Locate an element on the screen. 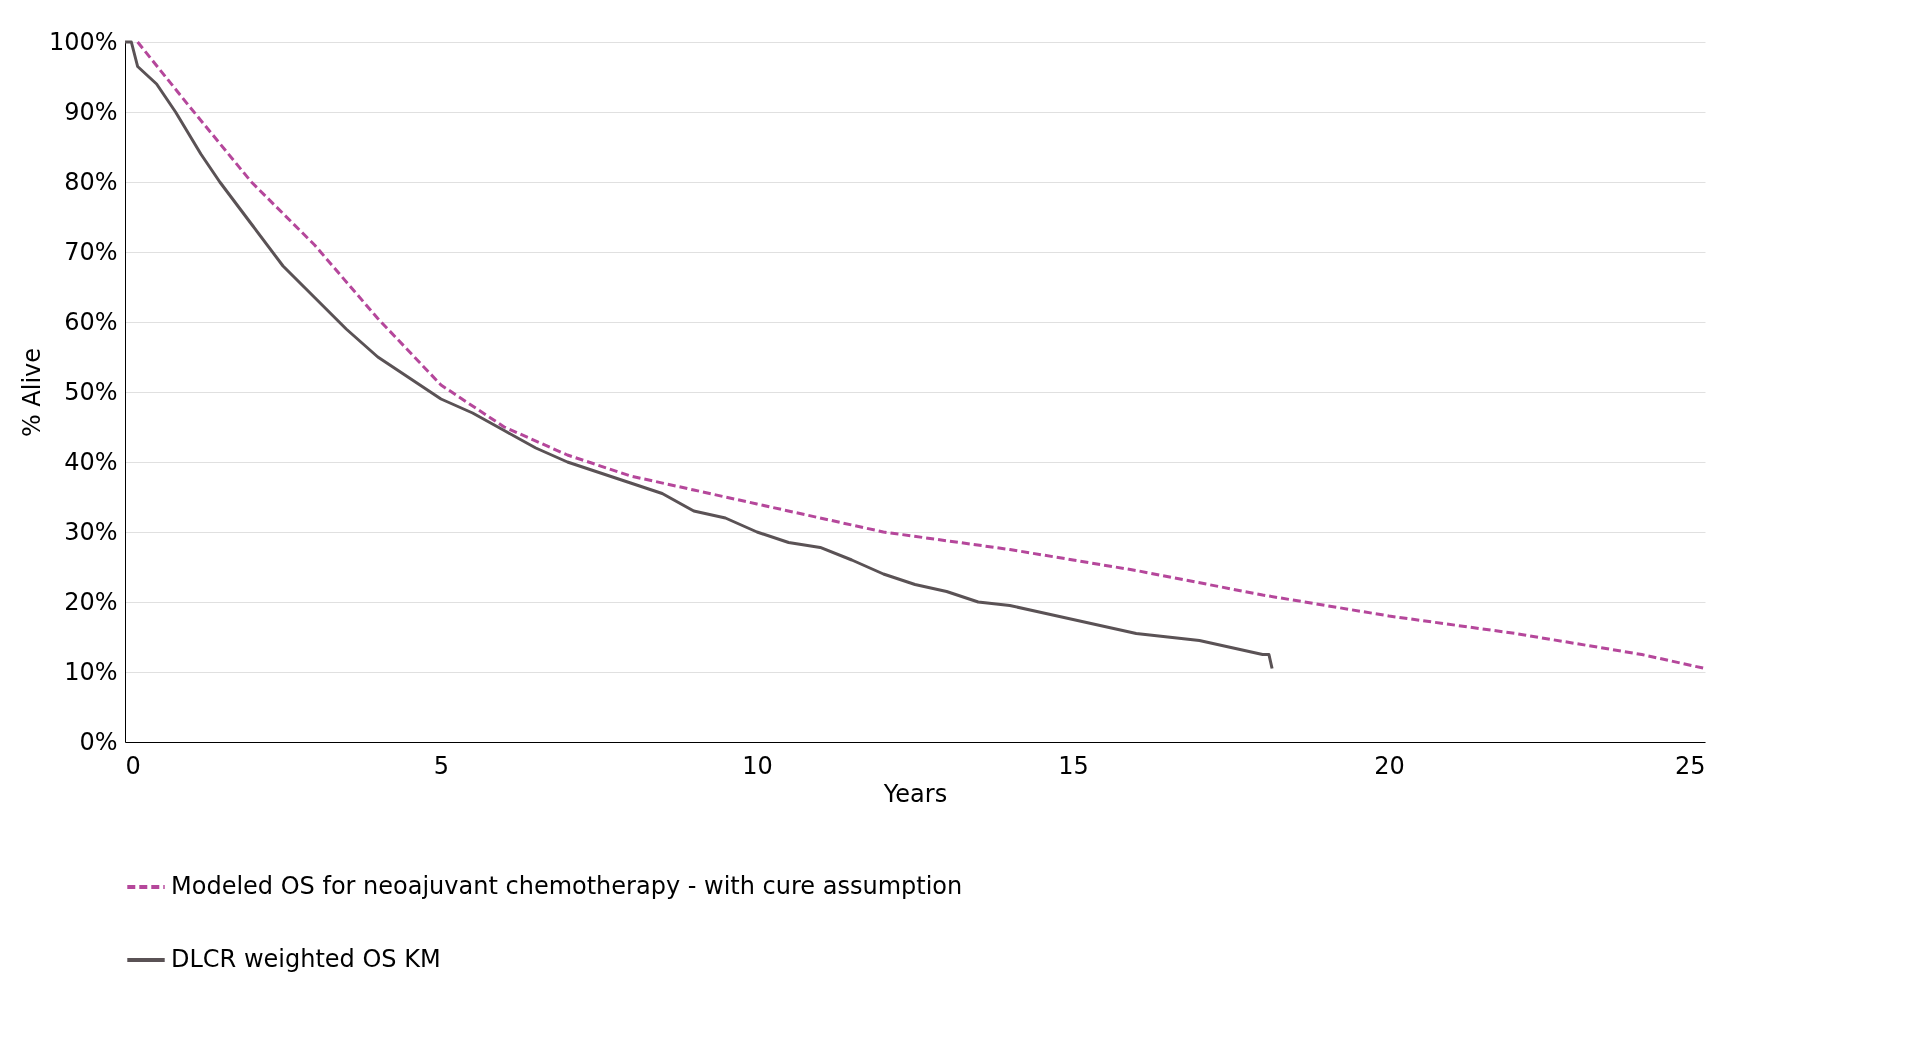  x-tick-label: 5 is located at coordinates (441, 765).